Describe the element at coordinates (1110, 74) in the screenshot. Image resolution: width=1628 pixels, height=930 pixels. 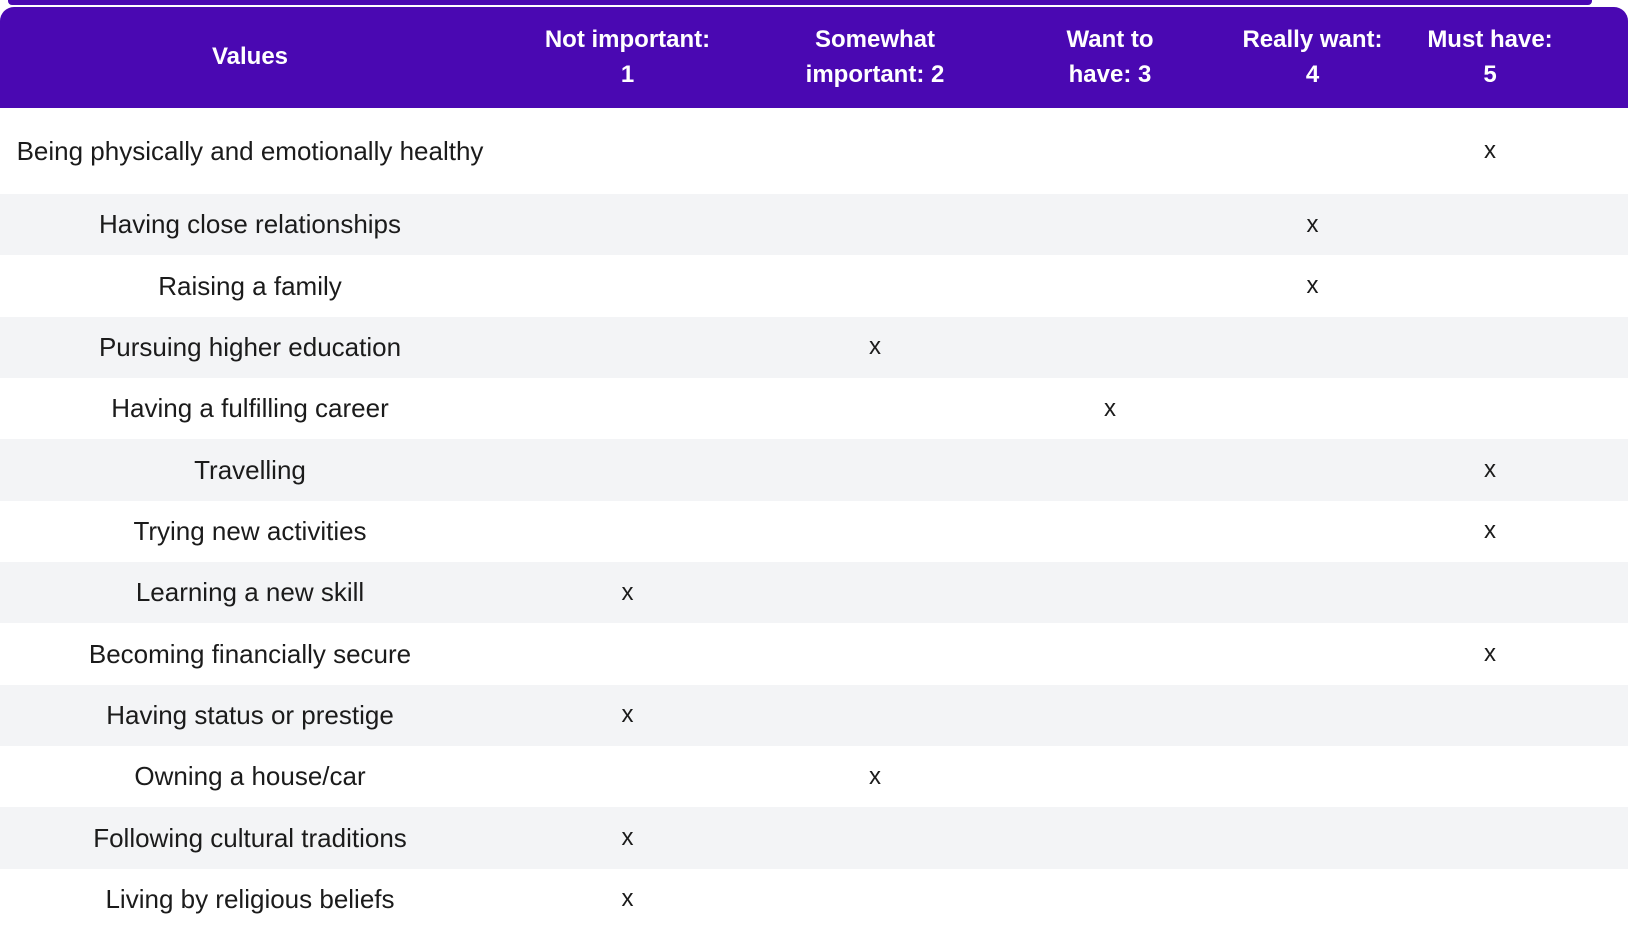
I see `column-header-label: have: 3` at that location.